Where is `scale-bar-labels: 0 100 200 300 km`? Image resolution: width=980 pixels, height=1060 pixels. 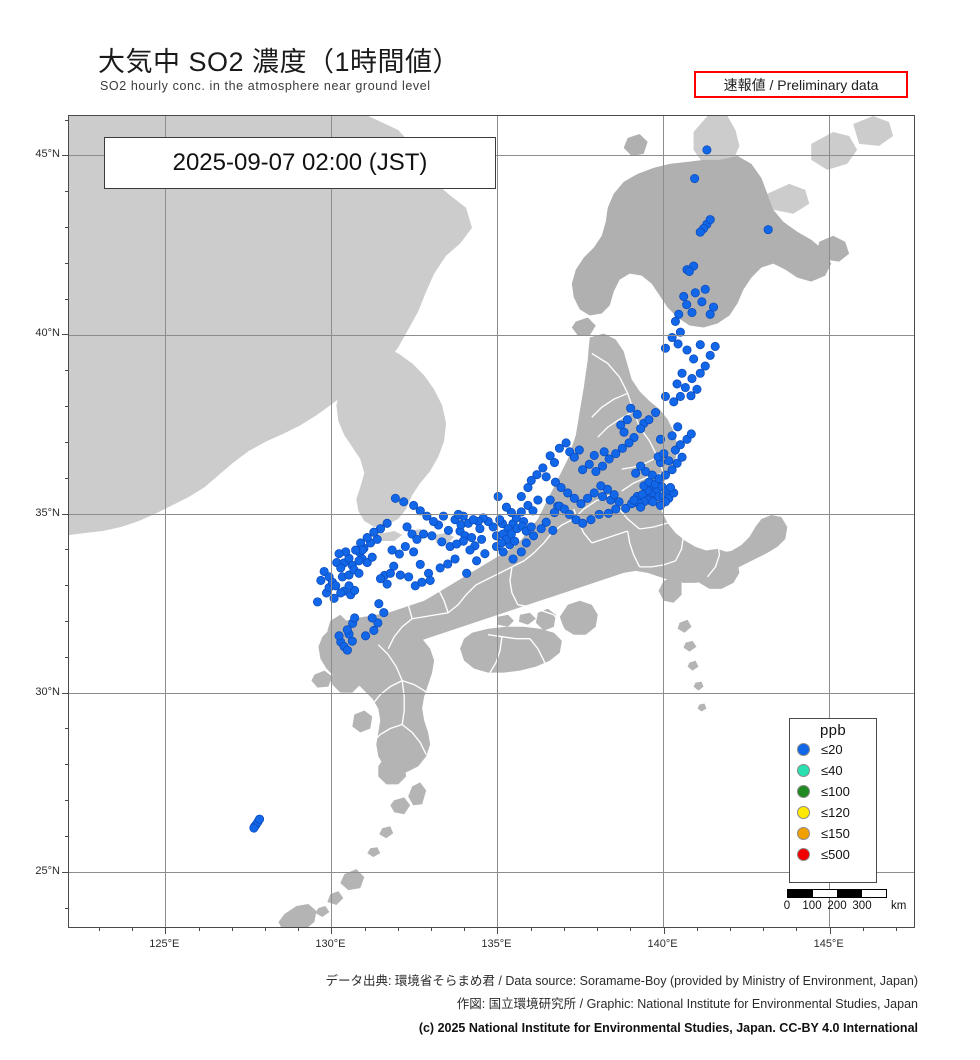 scale-bar-labels: 0 100 200 300 km is located at coordinates (844, 908).